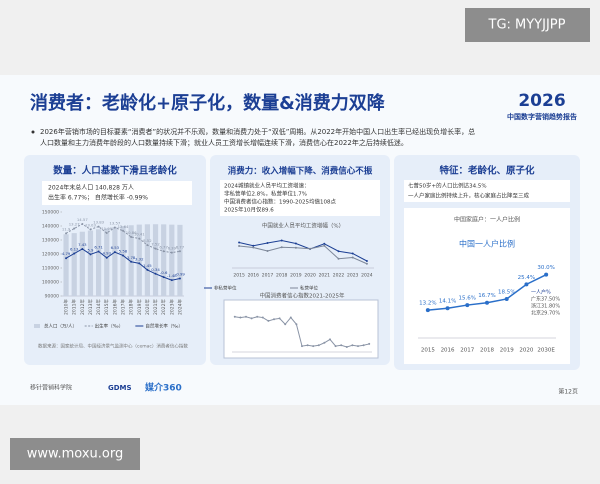 The width and height of the screenshot is (600, 484). I want to click on info-text: 出生率 6.77%； 自然增长率 -0.99%, so click(98, 198).